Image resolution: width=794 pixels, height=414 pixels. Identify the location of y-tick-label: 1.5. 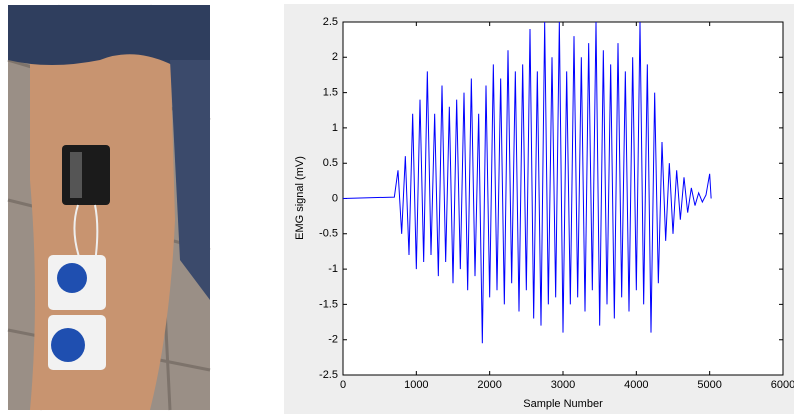
(330, 93).